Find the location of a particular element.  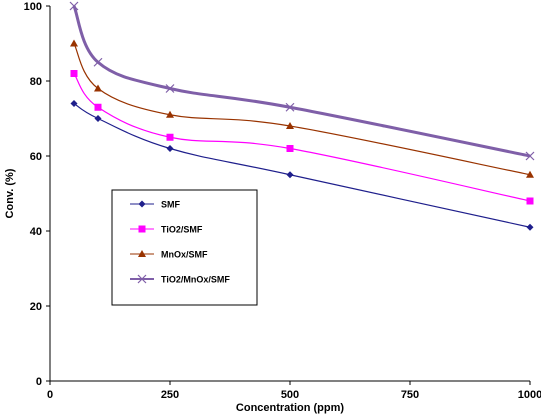

y-tick-label: 40 is located at coordinates (36, 232).